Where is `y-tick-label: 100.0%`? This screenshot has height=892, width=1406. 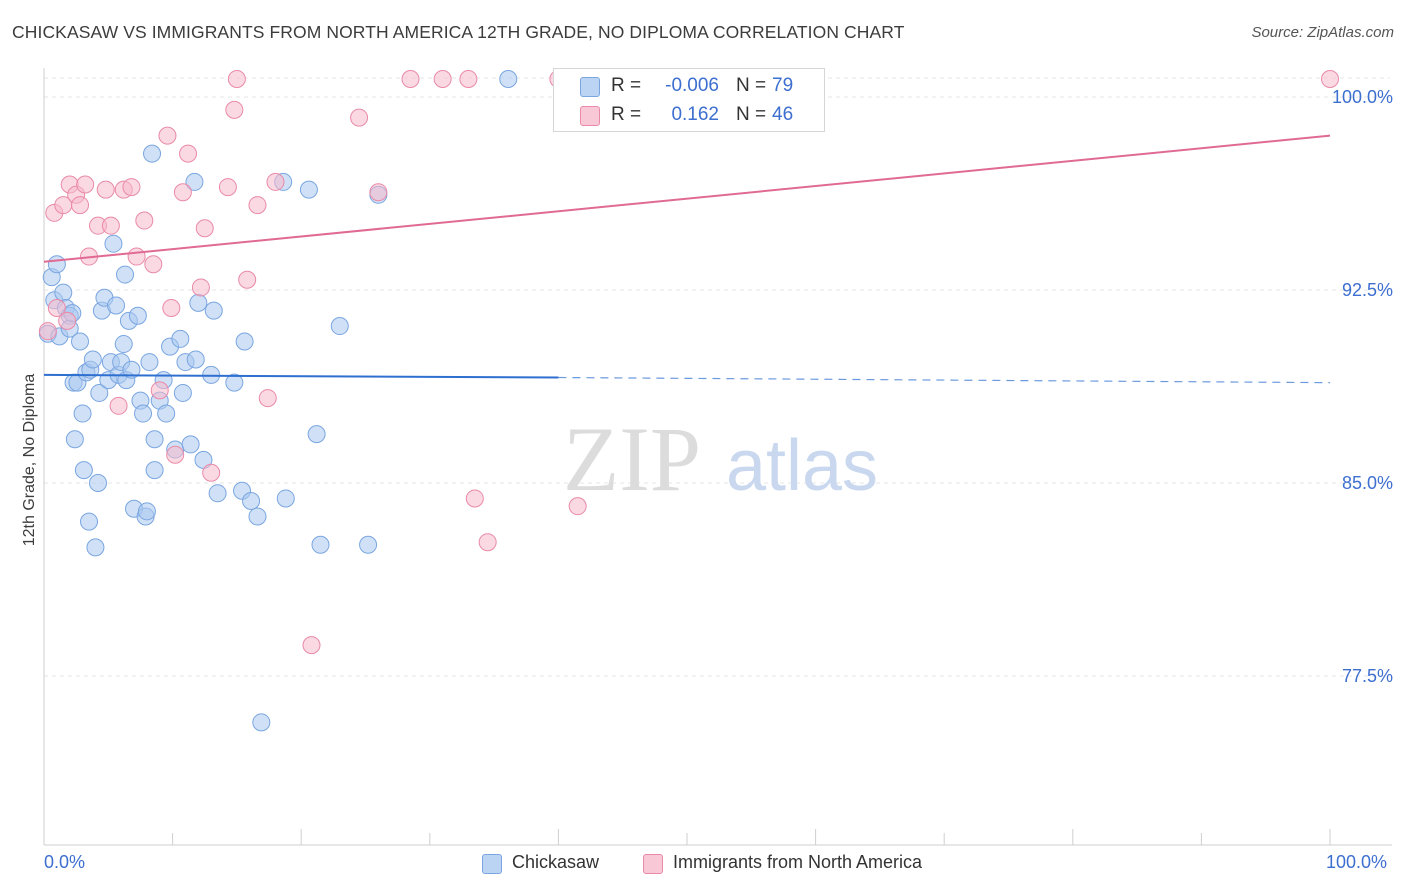
y-tick-label: 100.0% is located at coordinates (1362, 97).